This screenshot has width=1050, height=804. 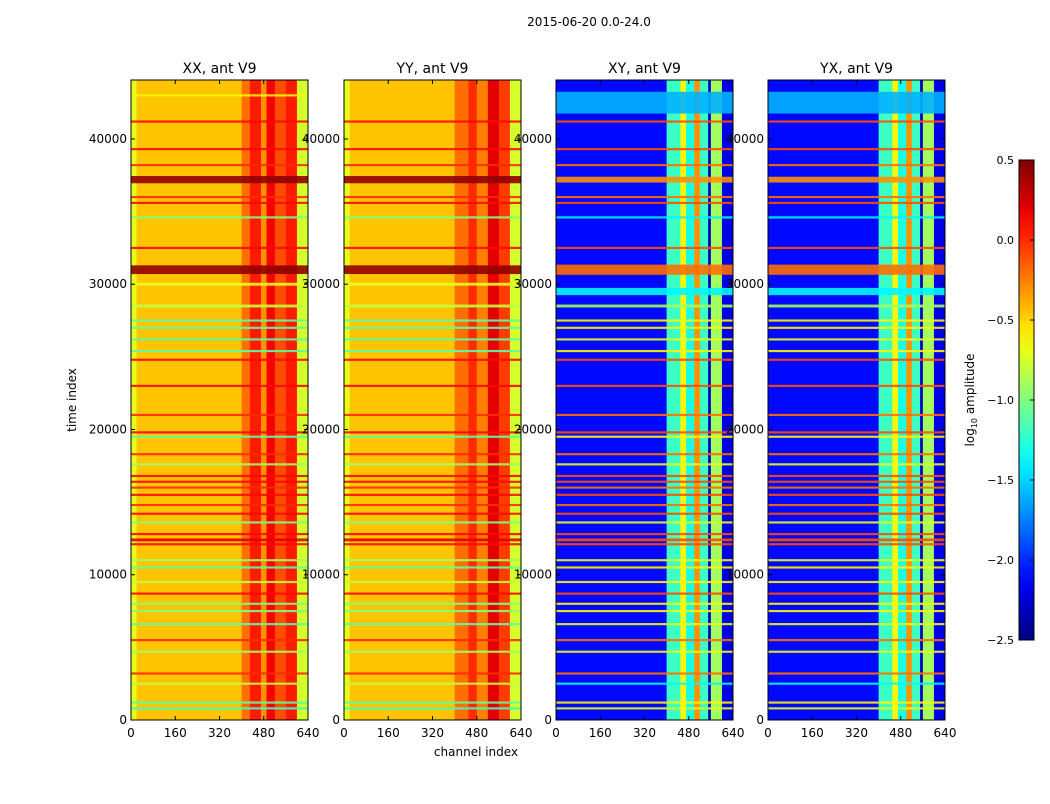 What do you see at coordinates (72, 400) in the screenshot?
I see `y-axis-label: time index` at bounding box center [72, 400].